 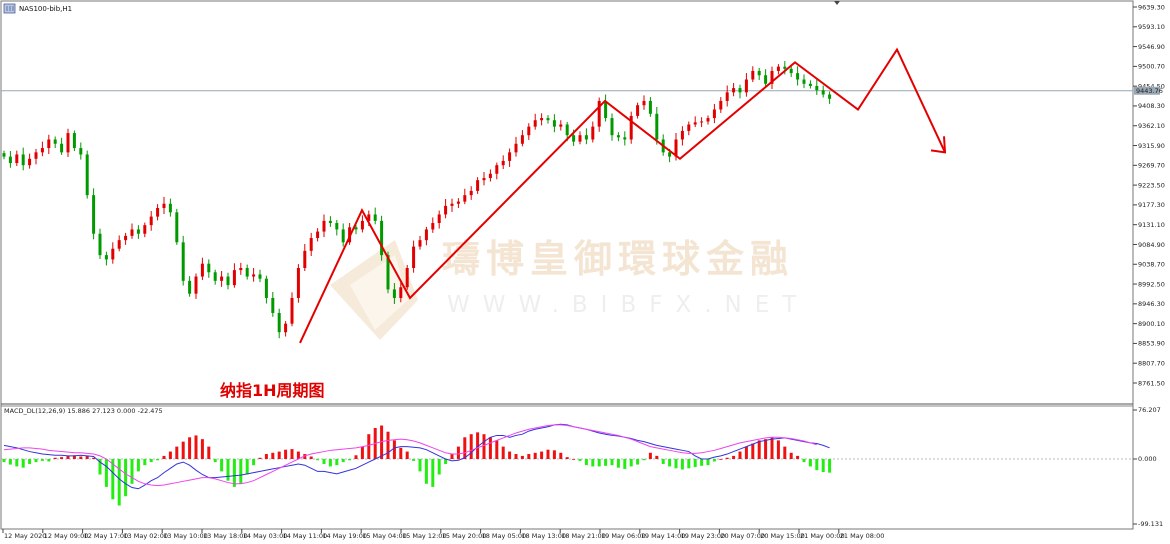 I want to click on price-axis-tick: 9500.70, so click(x=1151, y=67).